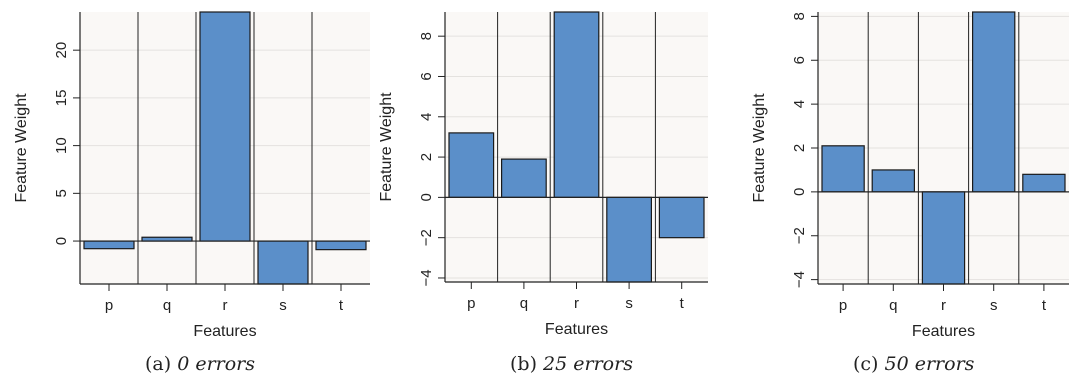 The height and width of the screenshot is (390, 1069). I want to click on y-axis-title-a: Feature Weight, so click(21, 148).